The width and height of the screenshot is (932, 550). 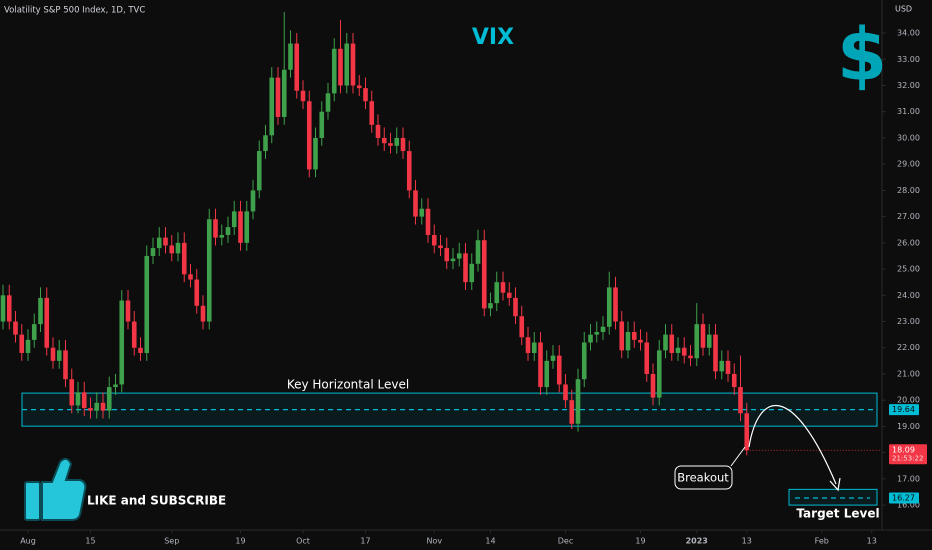 What do you see at coordinates (365, 541) in the screenshot?
I see `x-tick-label: 17` at bounding box center [365, 541].